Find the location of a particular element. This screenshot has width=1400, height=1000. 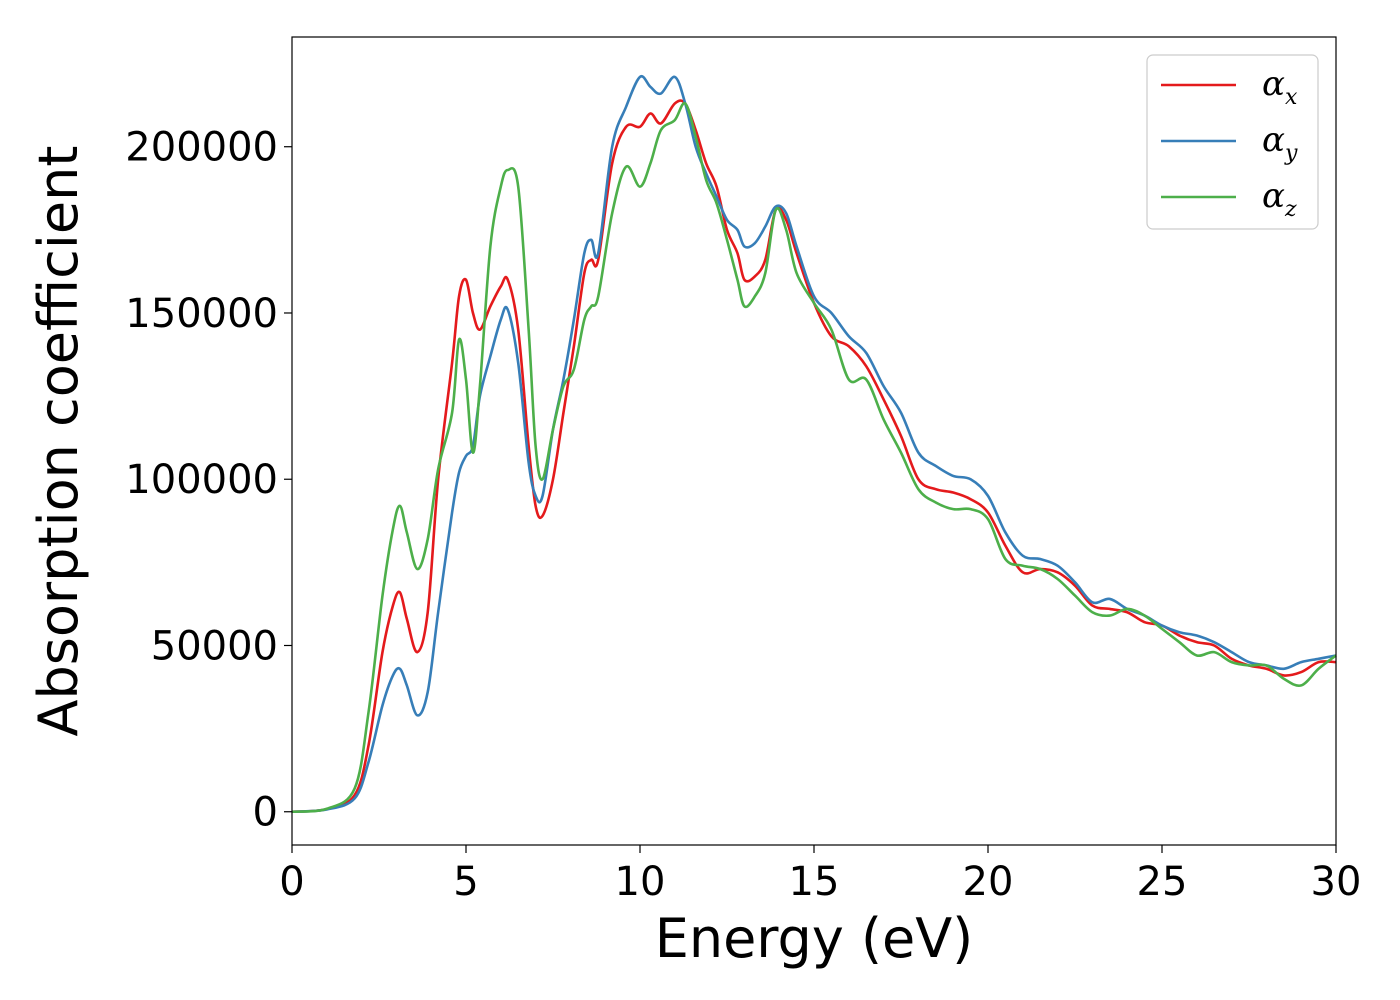

y-tick-label: 0 is located at coordinates (265, 813).